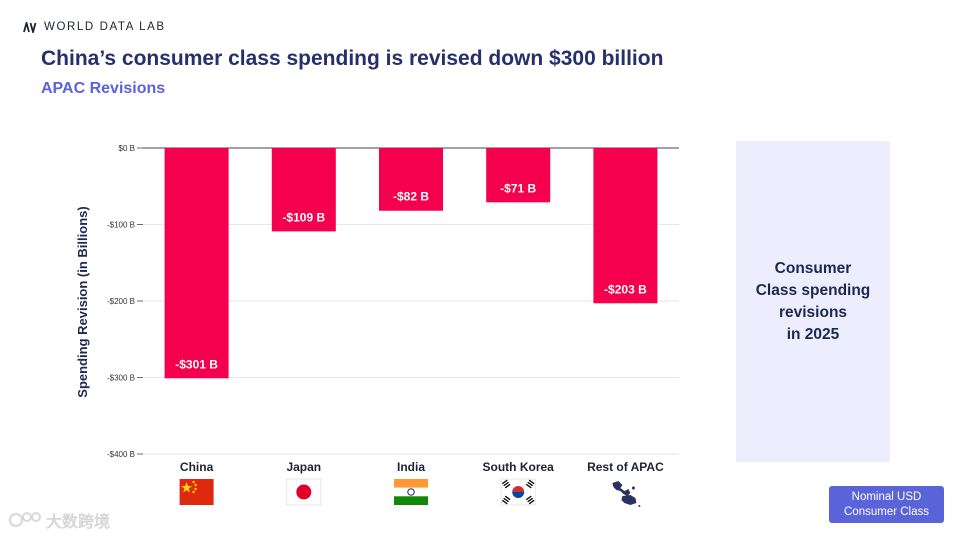 This screenshot has width=960, height=540. What do you see at coordinates (103, 88) in the screenshot?
I see `page-subtitle: APAC Revisions` at bounding box center [103, 88].